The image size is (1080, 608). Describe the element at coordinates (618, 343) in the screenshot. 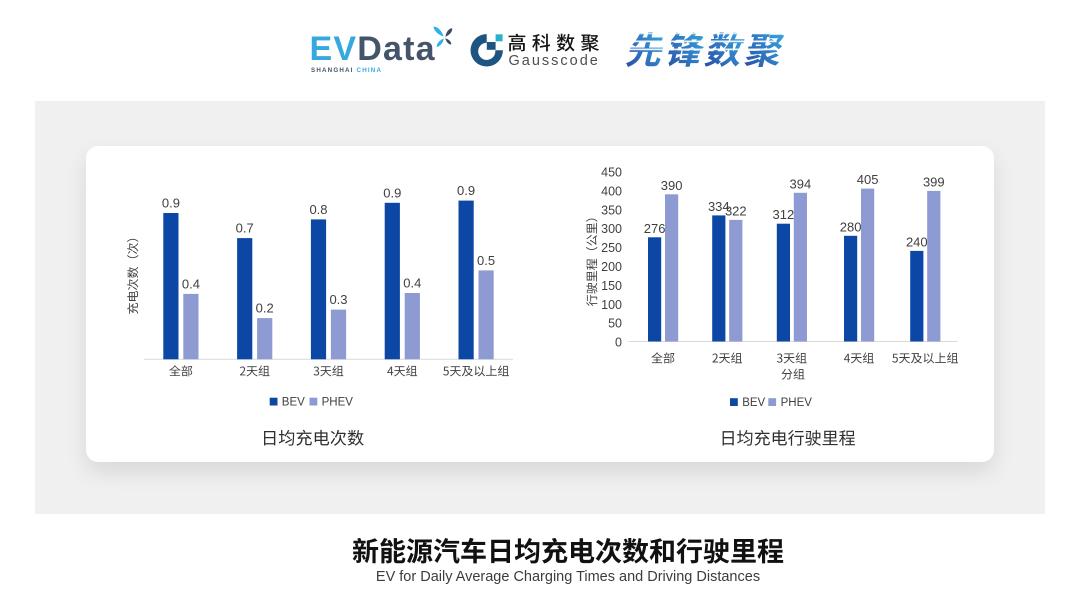

I see `svg-text: 0` at that location.